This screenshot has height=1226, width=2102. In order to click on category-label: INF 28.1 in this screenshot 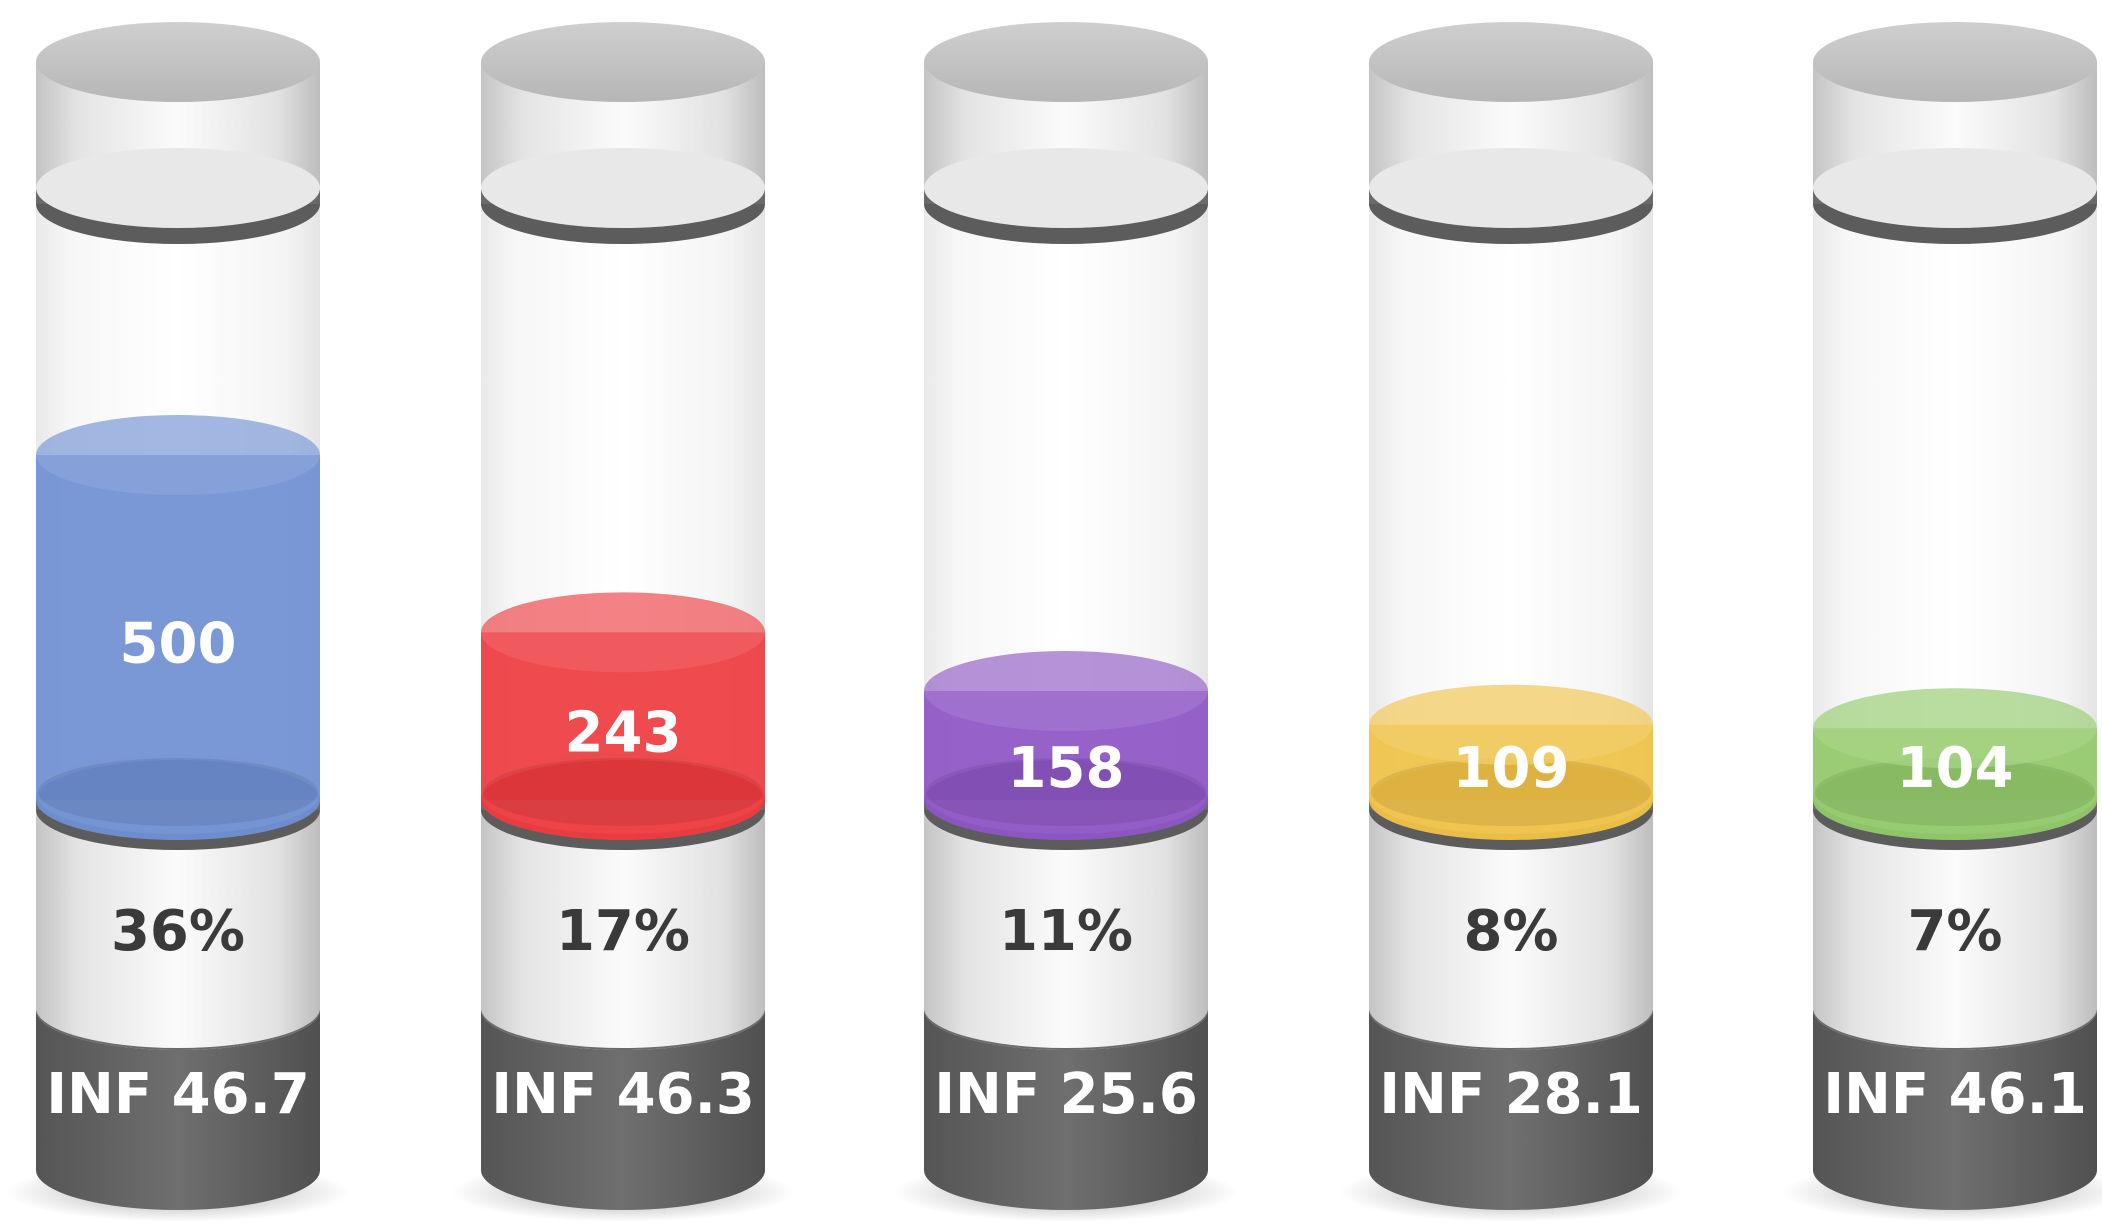, I will do `click(1511, 1094)`.